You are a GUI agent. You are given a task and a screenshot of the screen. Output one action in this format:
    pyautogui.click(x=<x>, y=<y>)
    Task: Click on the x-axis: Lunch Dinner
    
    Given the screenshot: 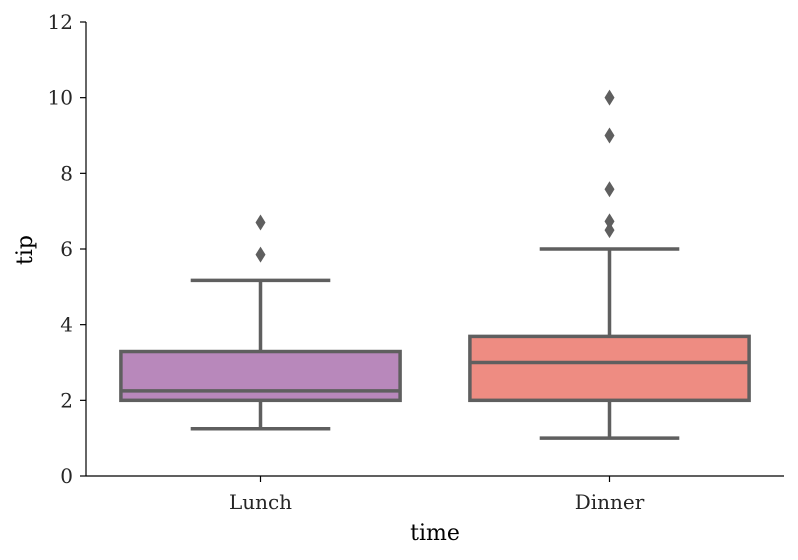 What is the action you would take?
    pyautogui.click(x=435, y=494)
    